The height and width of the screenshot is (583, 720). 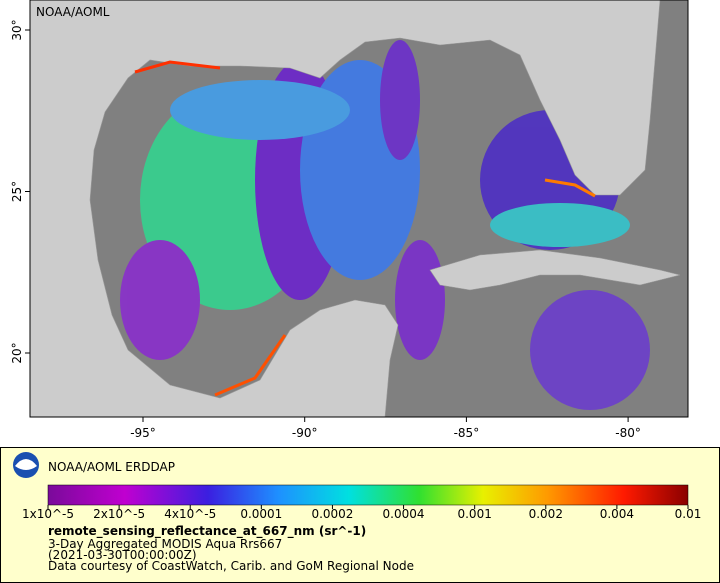 What do you see at coordinates (17, 29) in the screenshot?
I see `lat-label: 30°` at bounding box center [17, 29].